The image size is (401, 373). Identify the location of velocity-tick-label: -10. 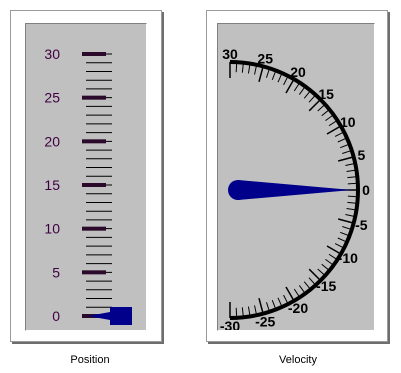
(348, 258).